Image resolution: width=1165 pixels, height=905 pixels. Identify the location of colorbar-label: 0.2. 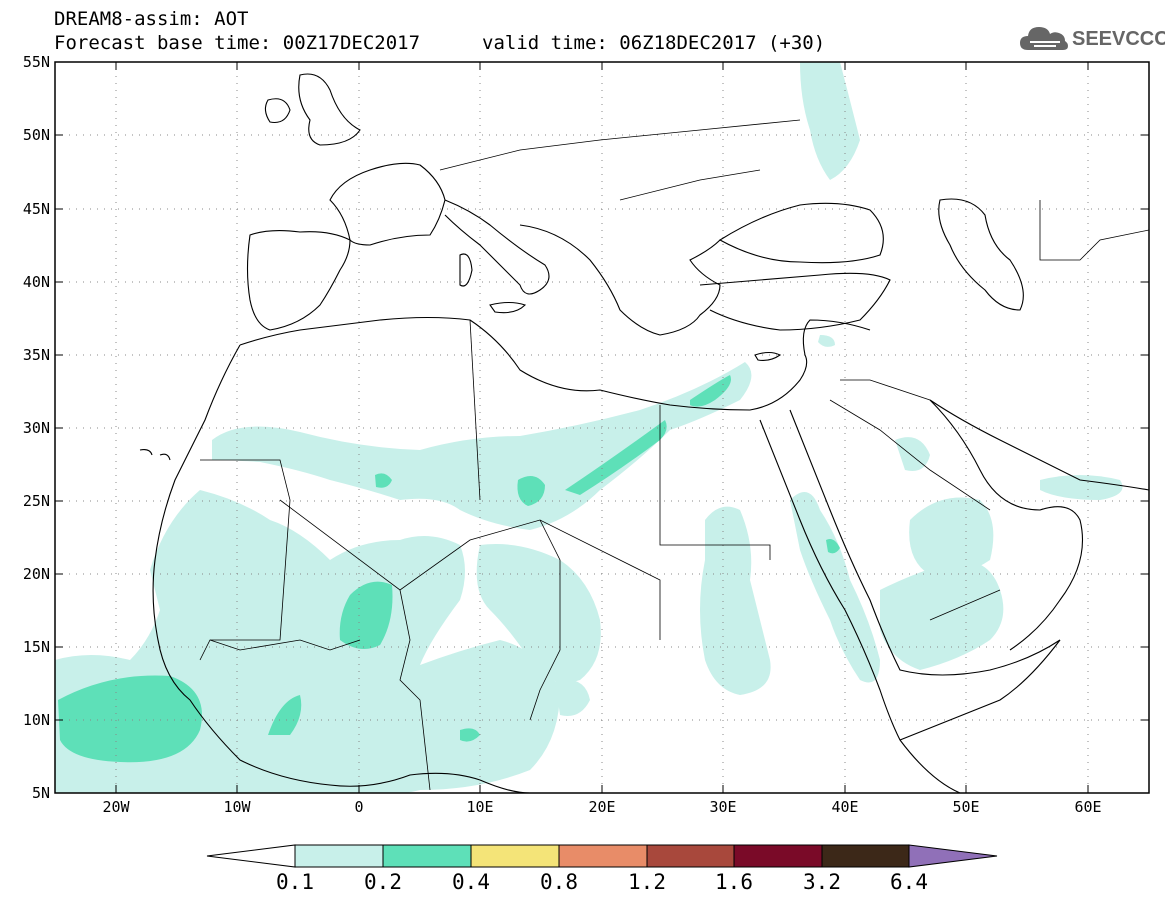
(383, 882).